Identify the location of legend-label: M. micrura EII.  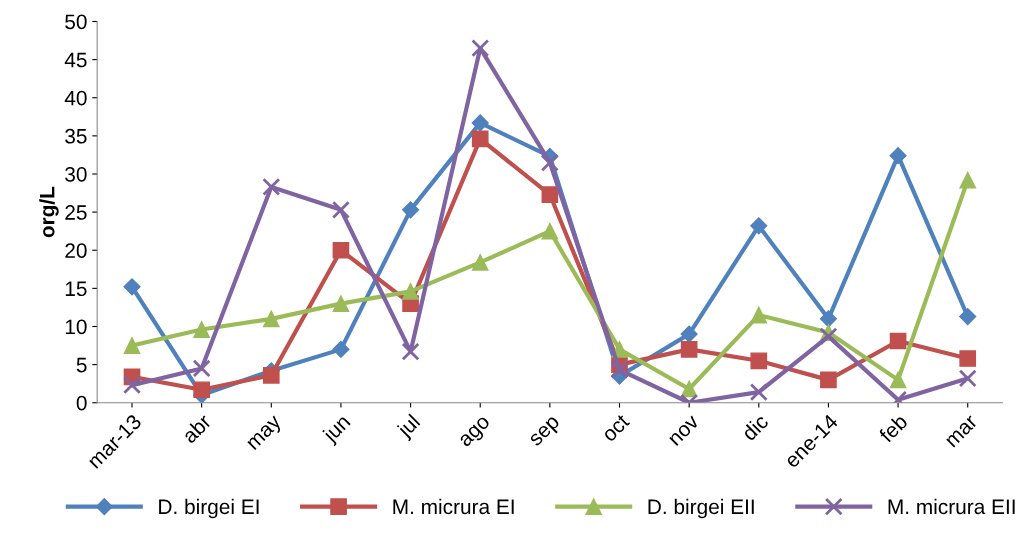
(951, 506).